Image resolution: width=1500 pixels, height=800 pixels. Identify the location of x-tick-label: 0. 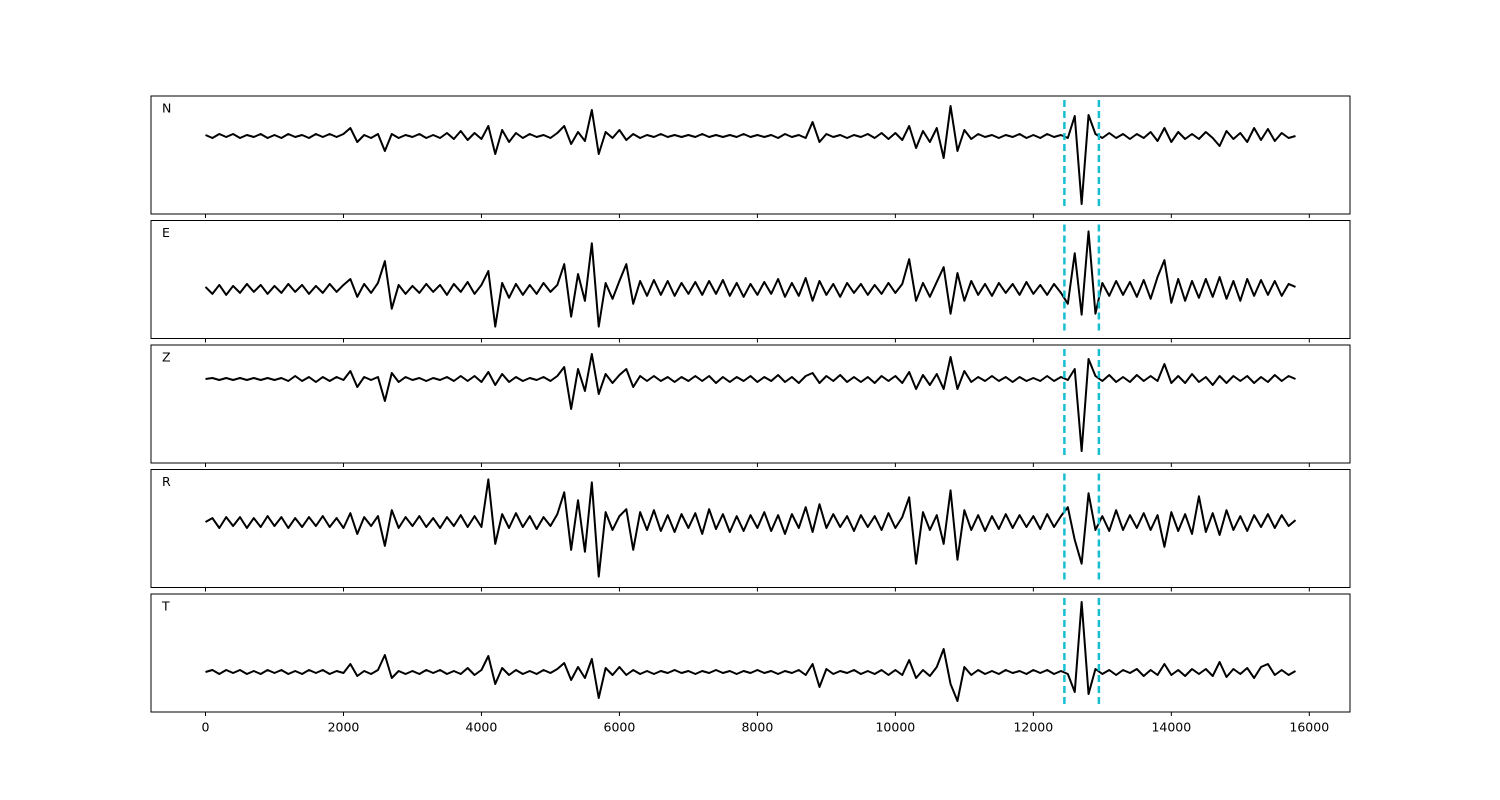
(206, 727).